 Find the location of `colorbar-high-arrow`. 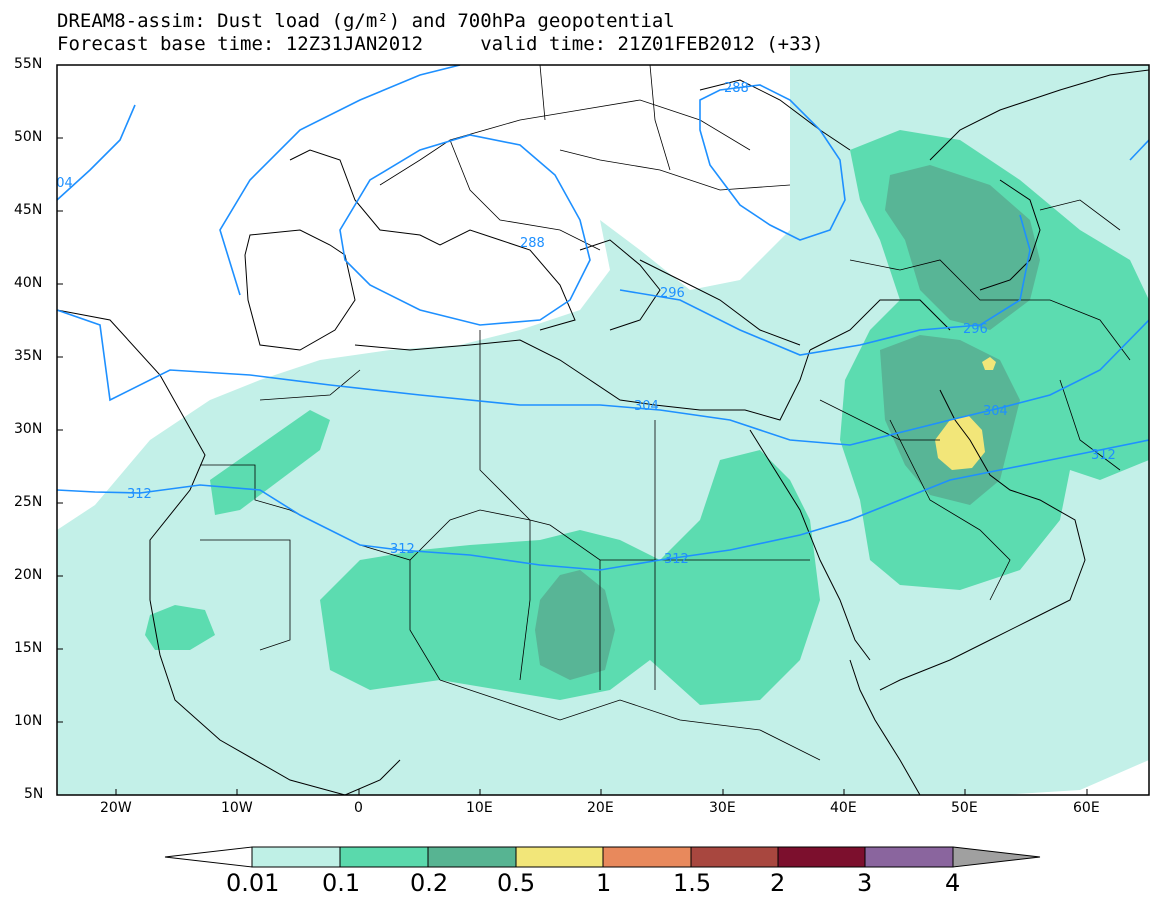

colorbar-high-arrow is located at coordinates (996, 857).